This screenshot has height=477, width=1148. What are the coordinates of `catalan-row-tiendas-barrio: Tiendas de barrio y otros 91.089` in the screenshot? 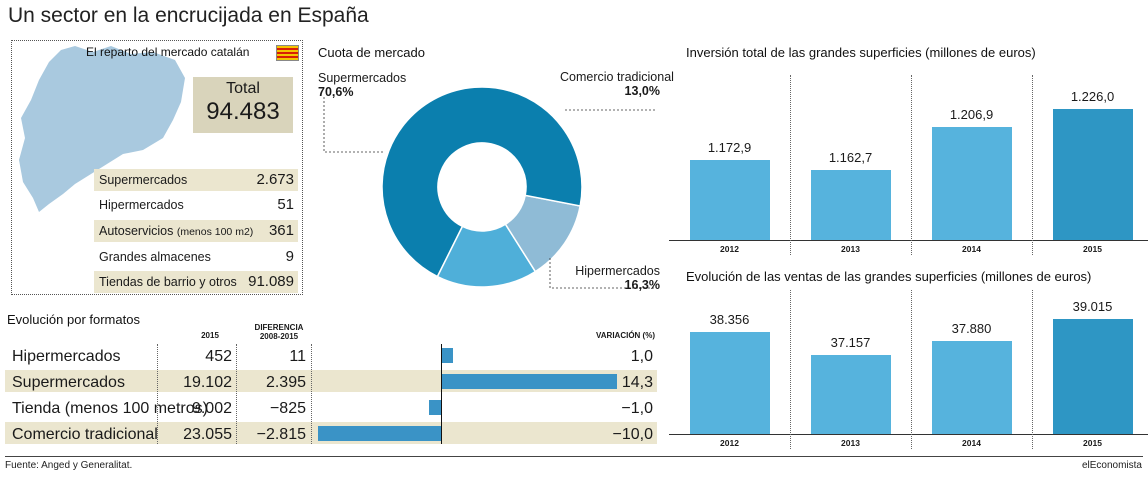 It's located at (196, 282).